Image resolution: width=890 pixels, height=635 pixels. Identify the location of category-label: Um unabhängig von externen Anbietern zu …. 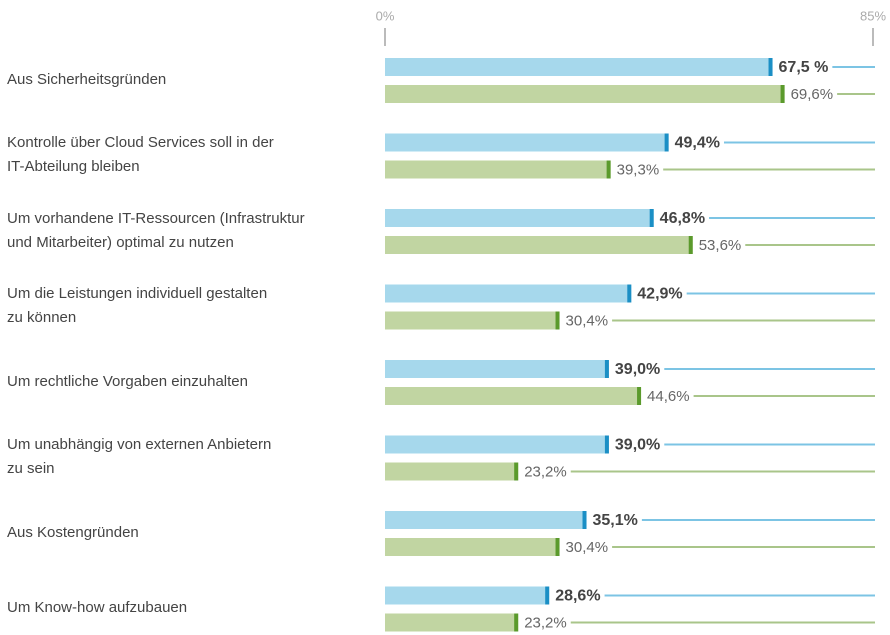
(139, 456).